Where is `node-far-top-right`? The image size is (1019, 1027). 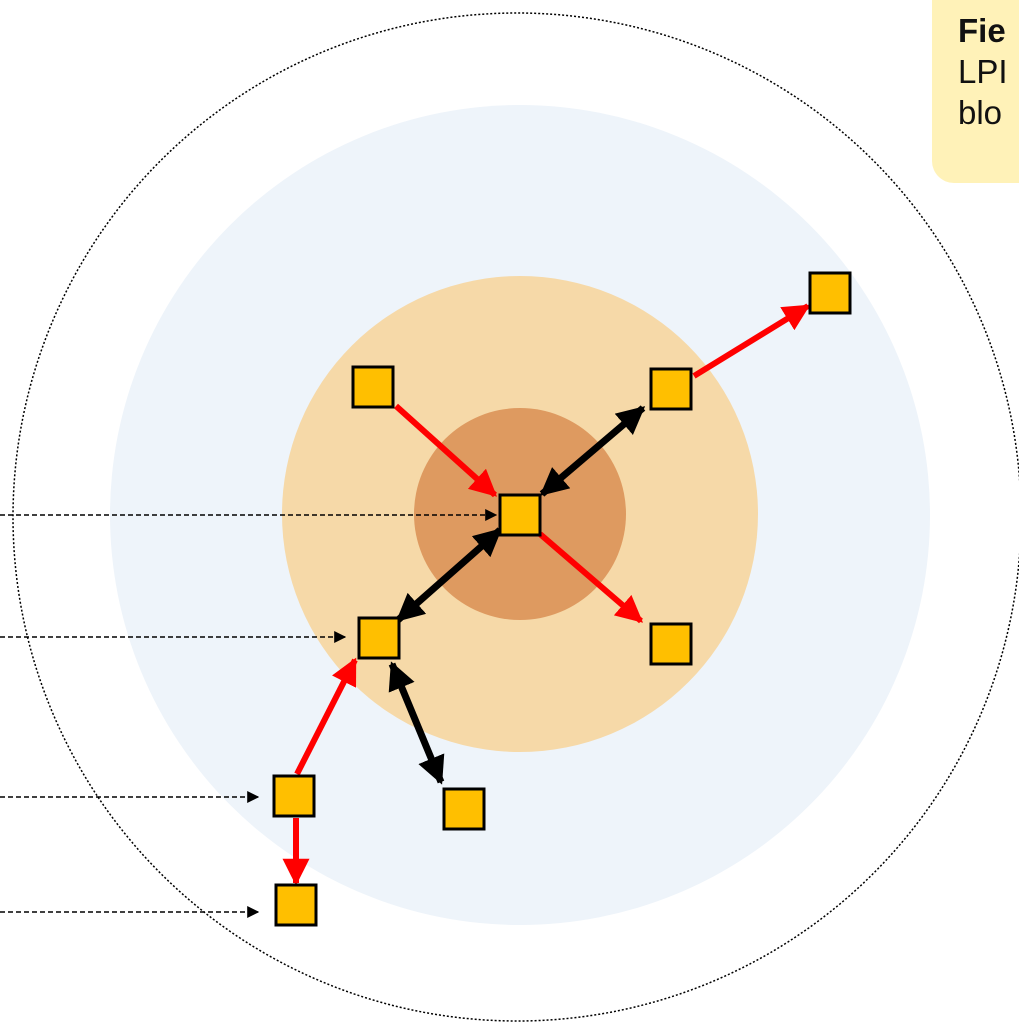 node-far-top-right is located at coordinates (830, 293).